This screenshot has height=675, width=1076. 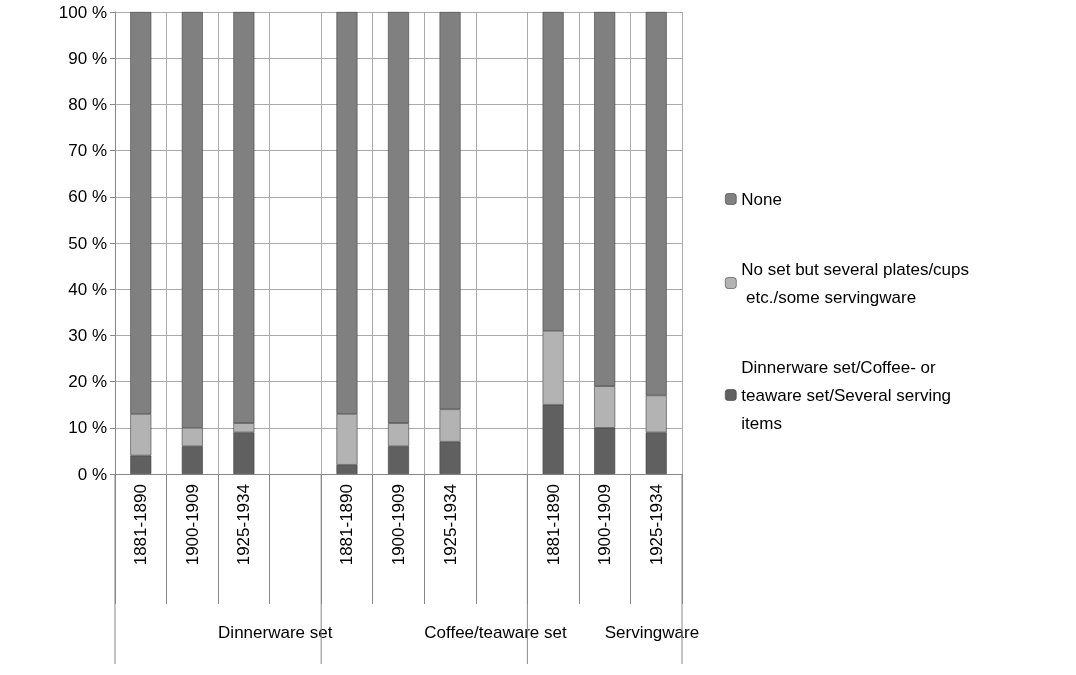 I want to click on y-tick-label: 100 %, so click(x=82, y=12).